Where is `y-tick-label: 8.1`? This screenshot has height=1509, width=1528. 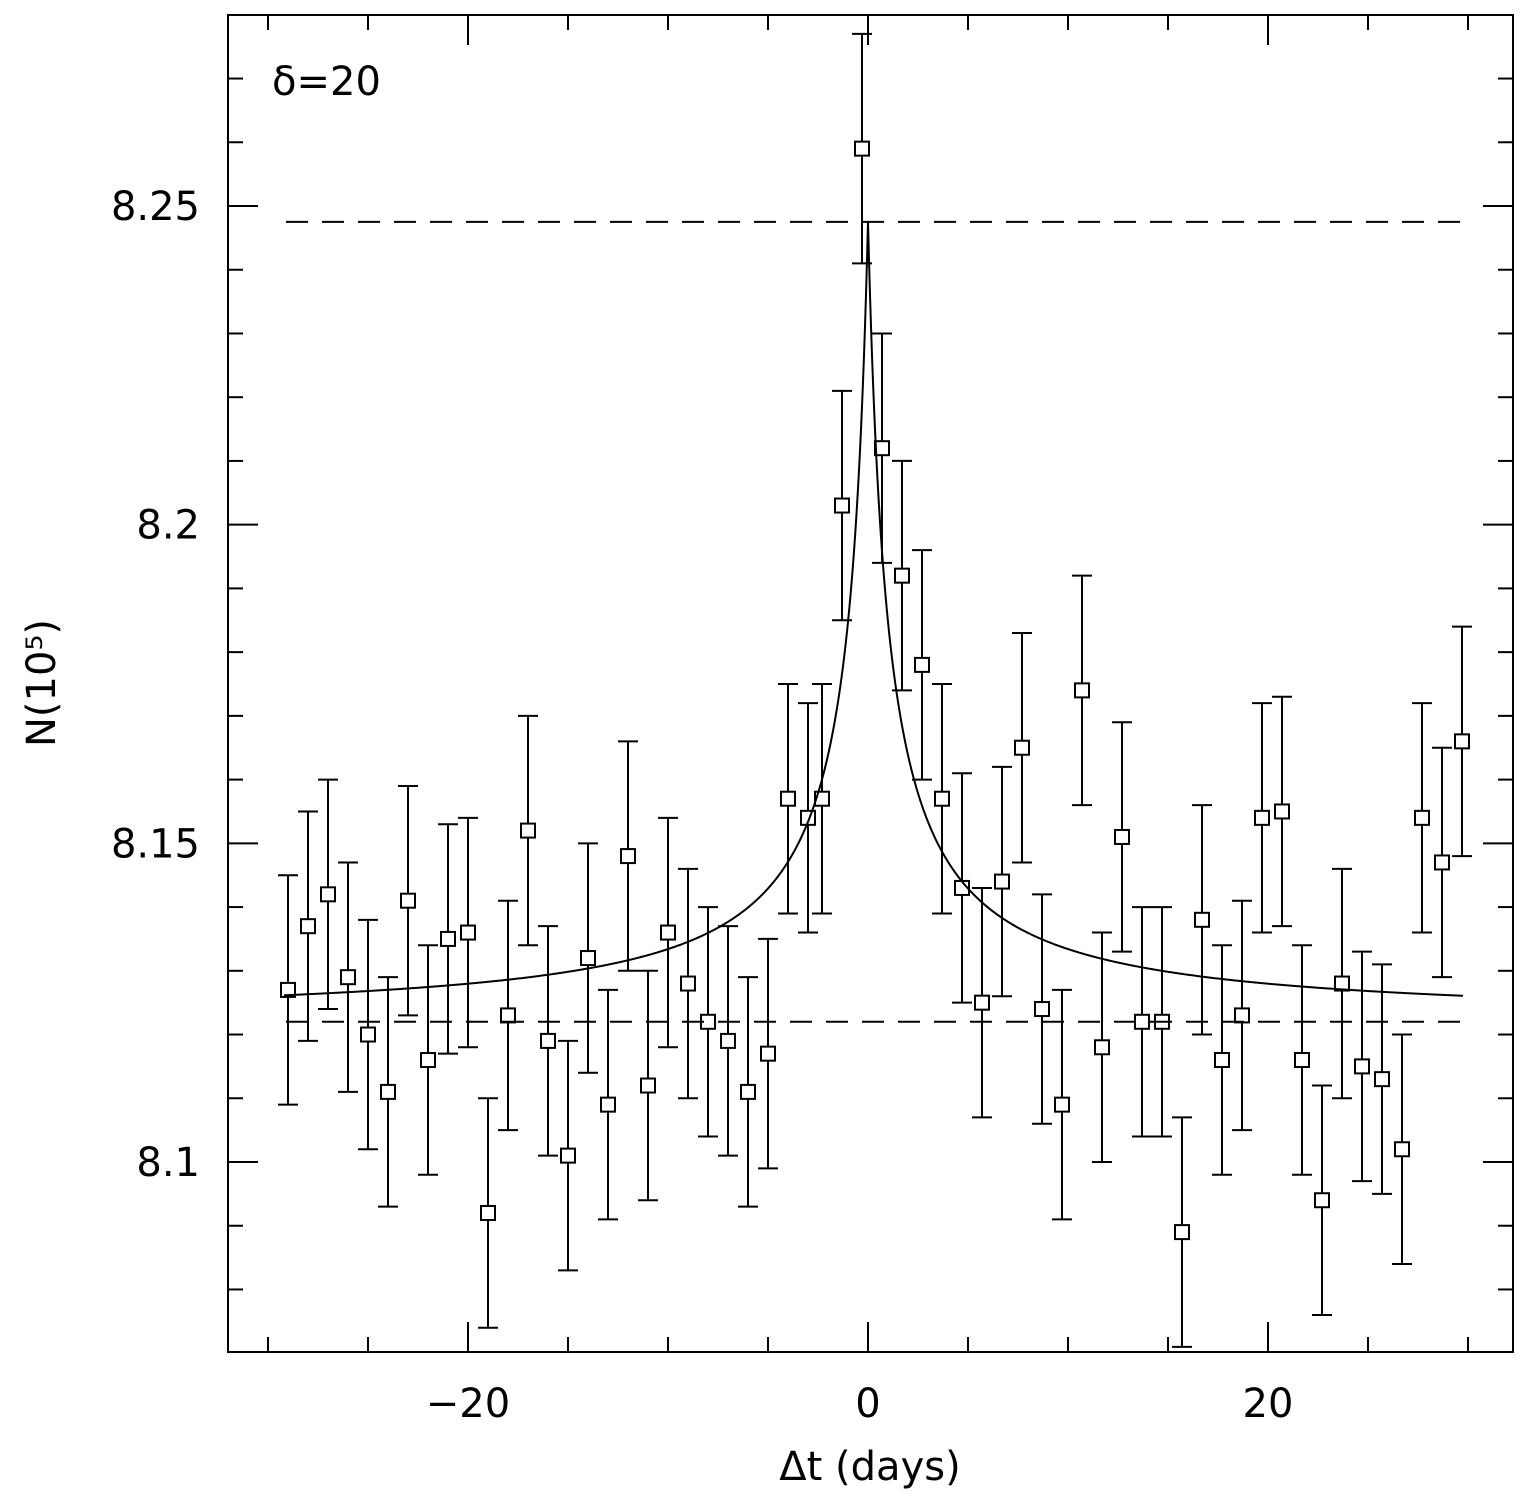 y-tick-label: 8.1 is located at coordinates (168, 1163).